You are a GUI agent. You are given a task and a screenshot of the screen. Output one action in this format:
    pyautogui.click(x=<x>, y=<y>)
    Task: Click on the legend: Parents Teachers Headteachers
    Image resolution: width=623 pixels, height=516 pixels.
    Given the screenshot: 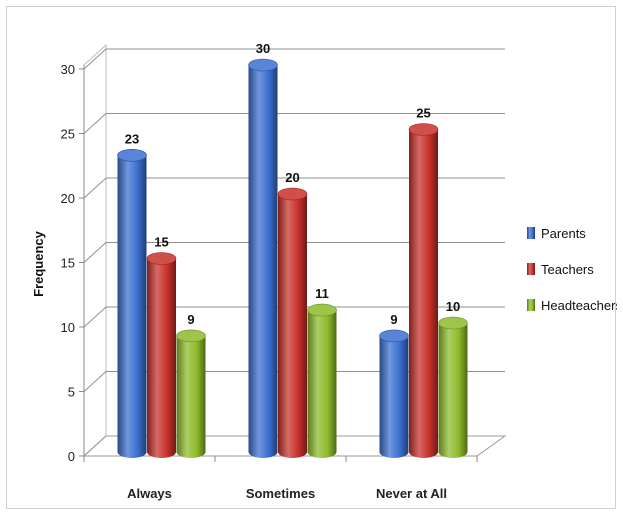 What is the action you would take?
    pyautogui.click(x=572, y=269)
    